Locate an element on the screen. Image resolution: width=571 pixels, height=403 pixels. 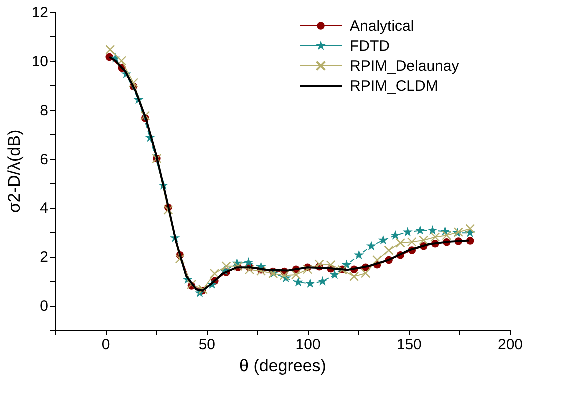
y-tick-label: 12 is located at coordinates (40, 13).